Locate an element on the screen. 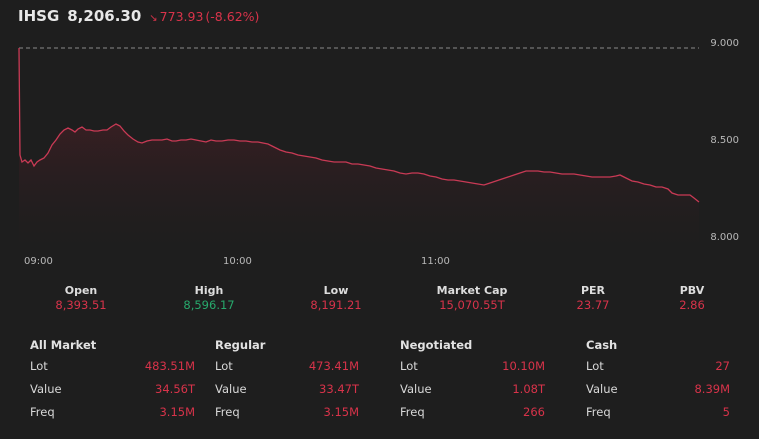 The image size is (759, 439). x-tick-1000: 10:00 is located at coordinates (237, 261).